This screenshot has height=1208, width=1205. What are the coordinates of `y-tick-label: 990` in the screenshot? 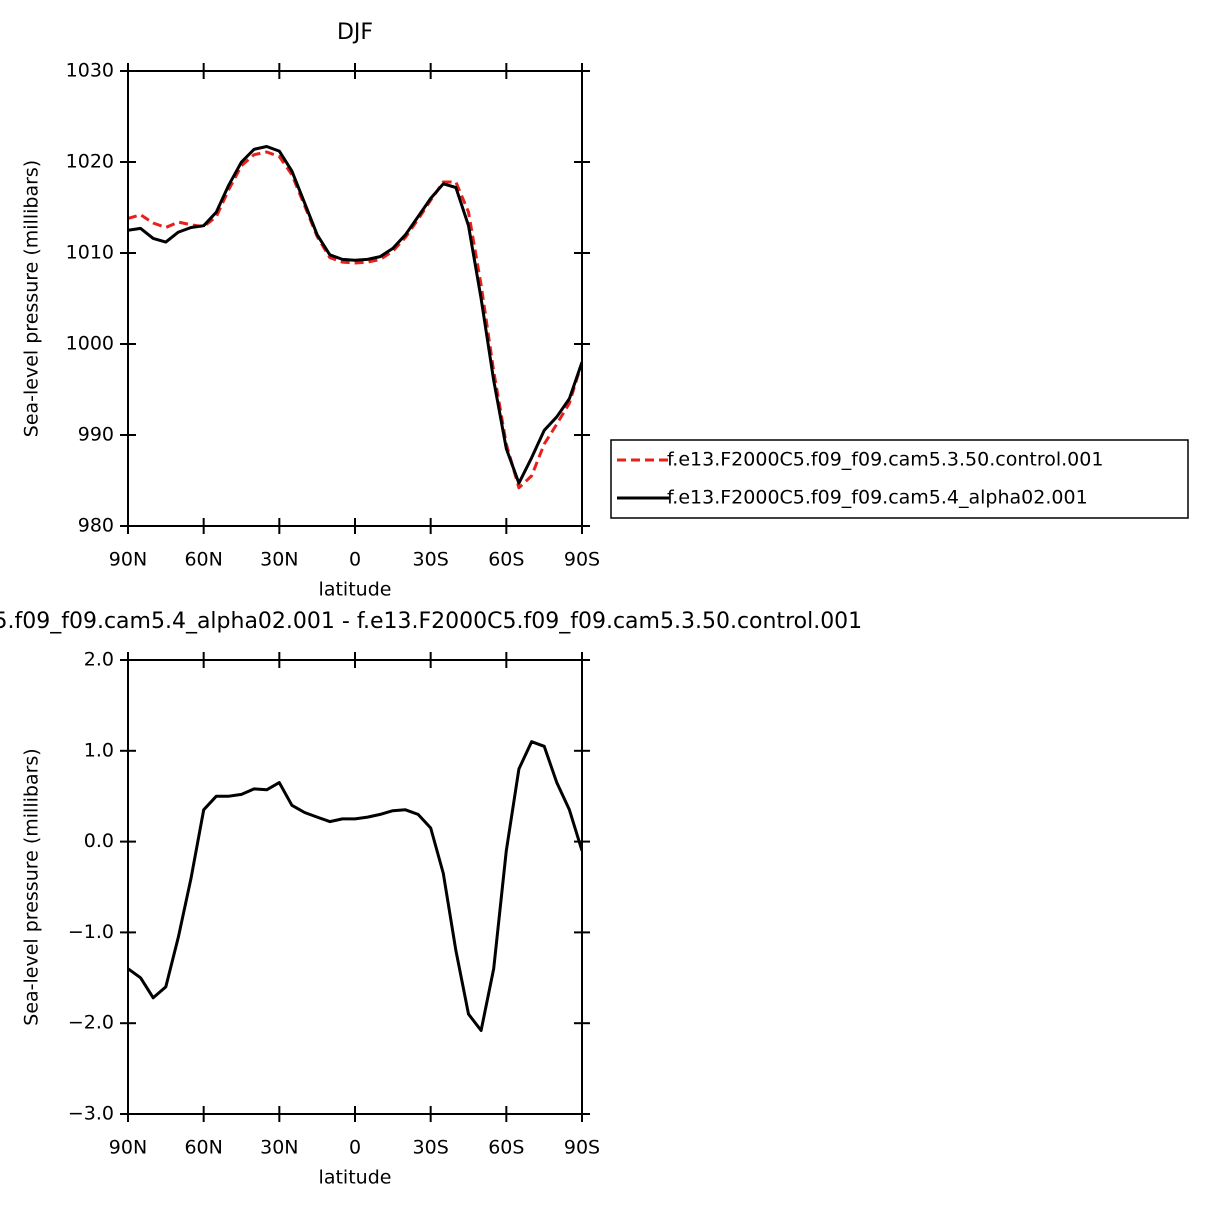 It's located at (96, 435).